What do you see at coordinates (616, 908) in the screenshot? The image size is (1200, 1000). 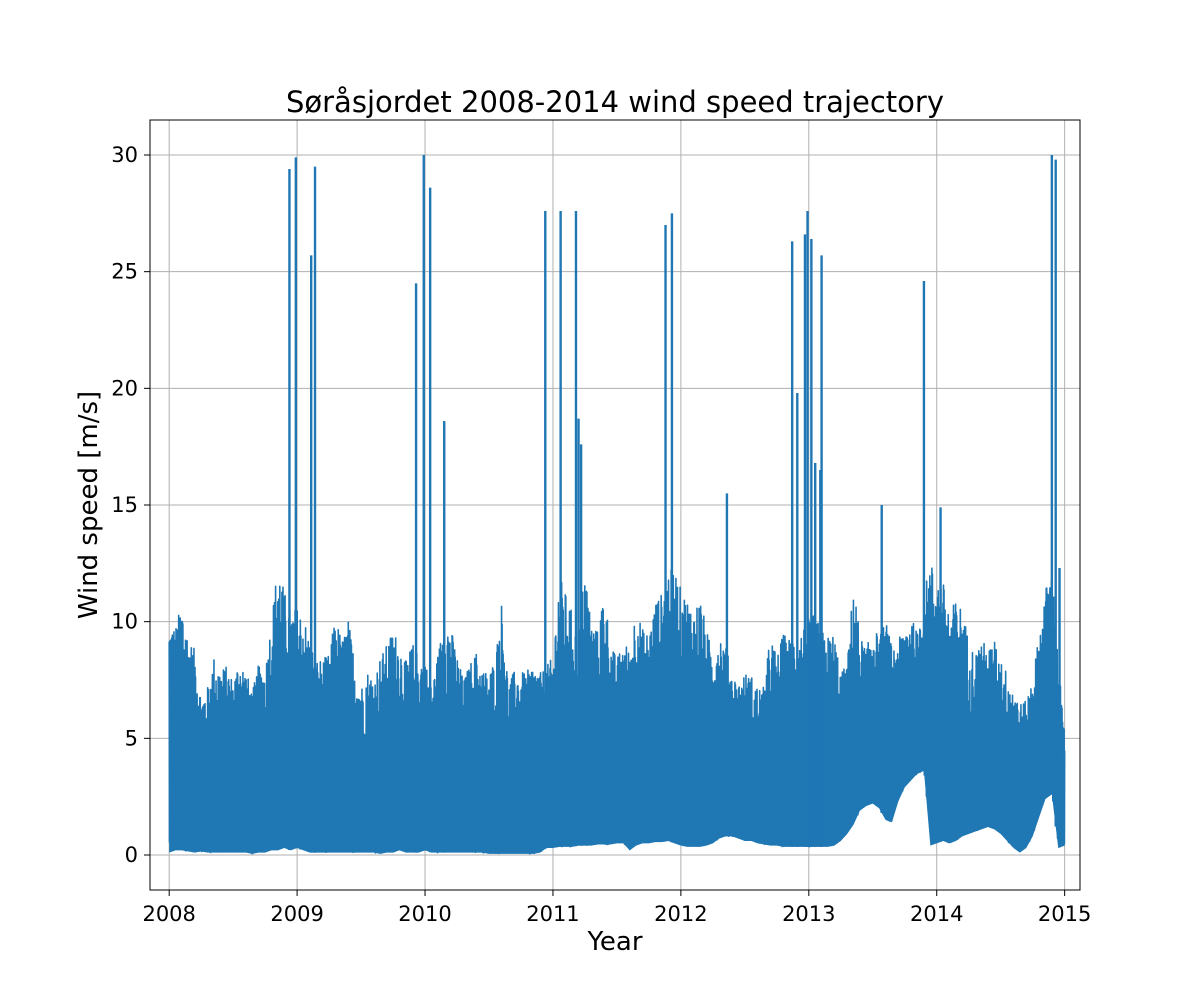 I see `x-axis: 2008 2009 2010 2011 2012 2013 2014 2015` at bounding box center [616, 908].